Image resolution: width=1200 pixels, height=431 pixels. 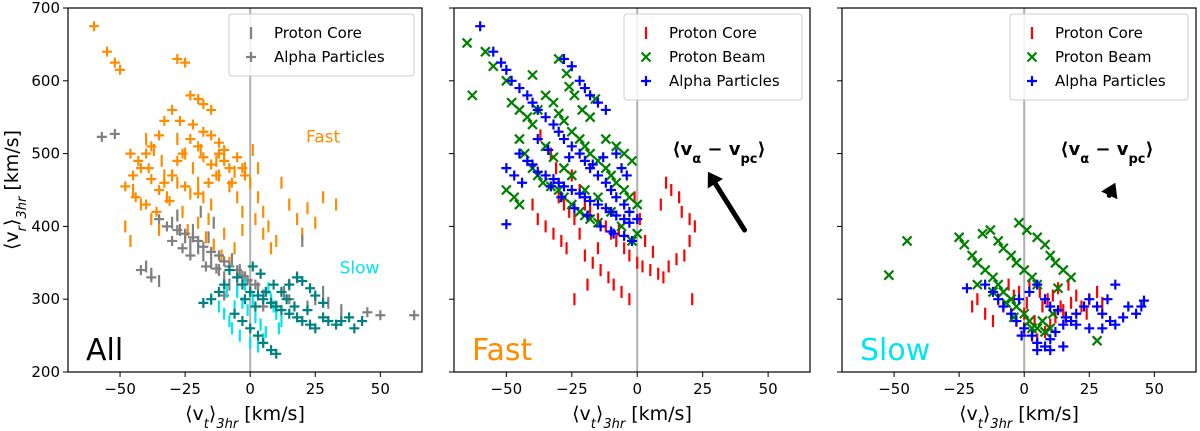 I want to click on y-axis-label: ⟨vr⟩3hr [km/s], so click(x=15, y=190).